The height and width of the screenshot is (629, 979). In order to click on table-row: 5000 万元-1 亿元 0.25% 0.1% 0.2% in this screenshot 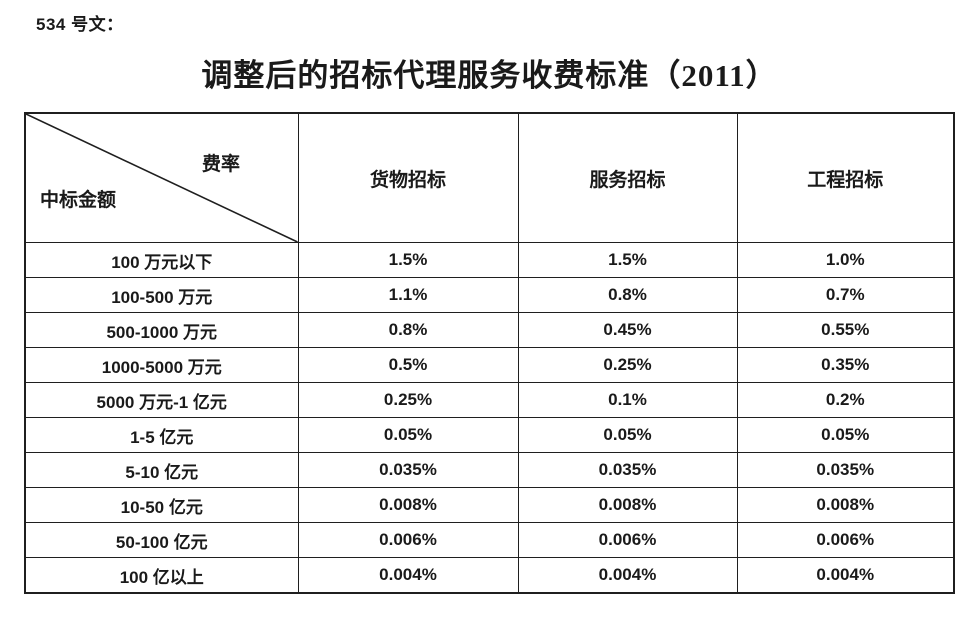, I will do `click(489, 400)`.